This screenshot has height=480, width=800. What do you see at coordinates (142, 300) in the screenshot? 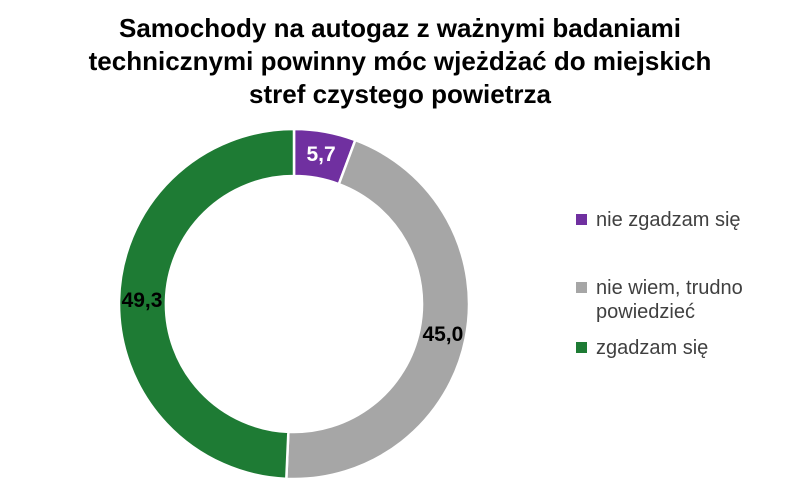
I see `segment-value-label: 49,3` at bounding box center [142, 300].